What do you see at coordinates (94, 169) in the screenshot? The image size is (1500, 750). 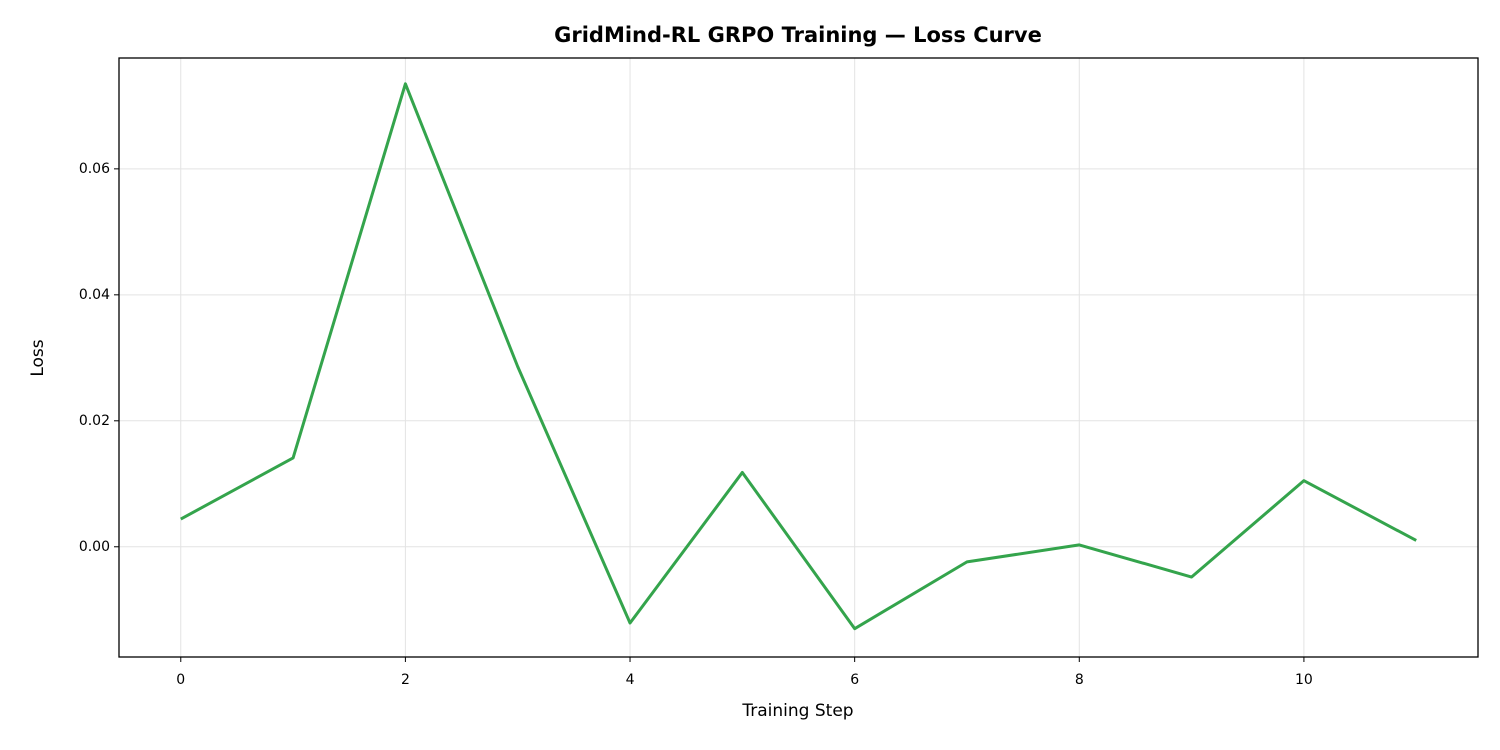 I see `y-tick-label: 0.06` at bounding box center [94, 169].